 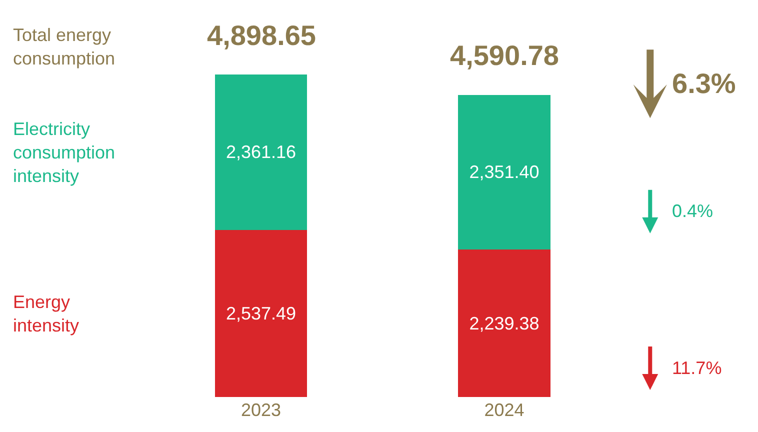 I want to click on data-label: 2,537.49, so click(x=261, y=313).